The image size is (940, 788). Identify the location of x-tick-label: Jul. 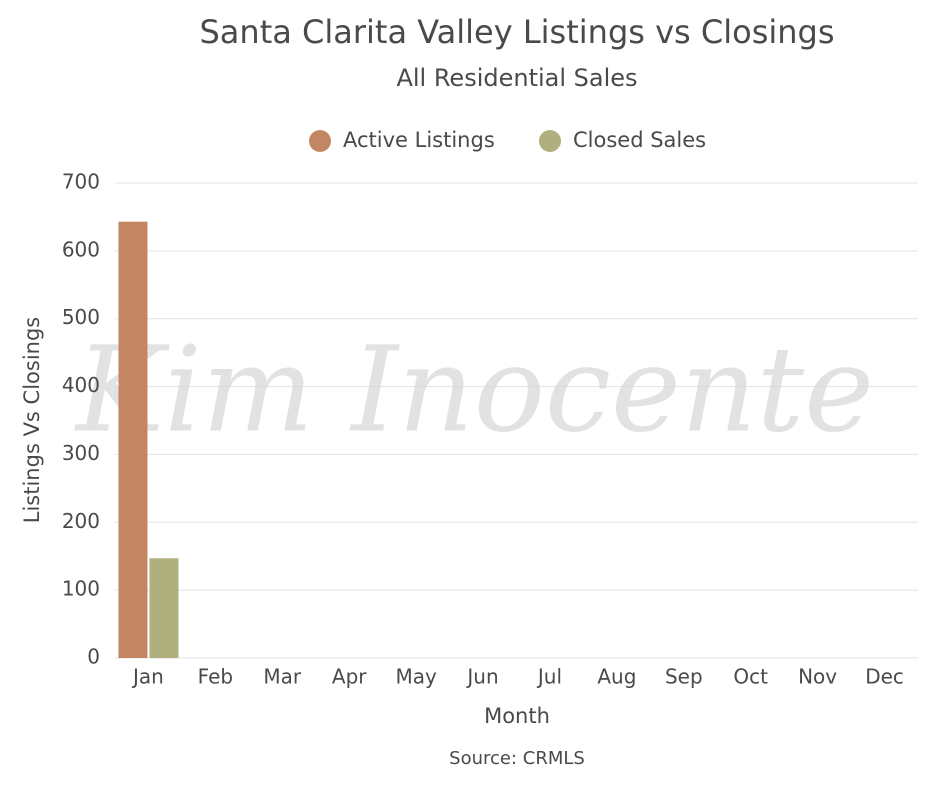
(549, 677).